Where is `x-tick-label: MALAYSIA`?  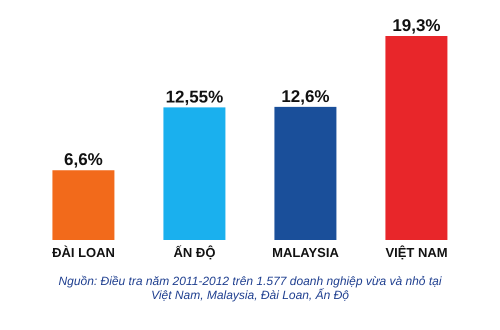 x-tick-label: MALAYSIA is located at coordinates (306, 252).